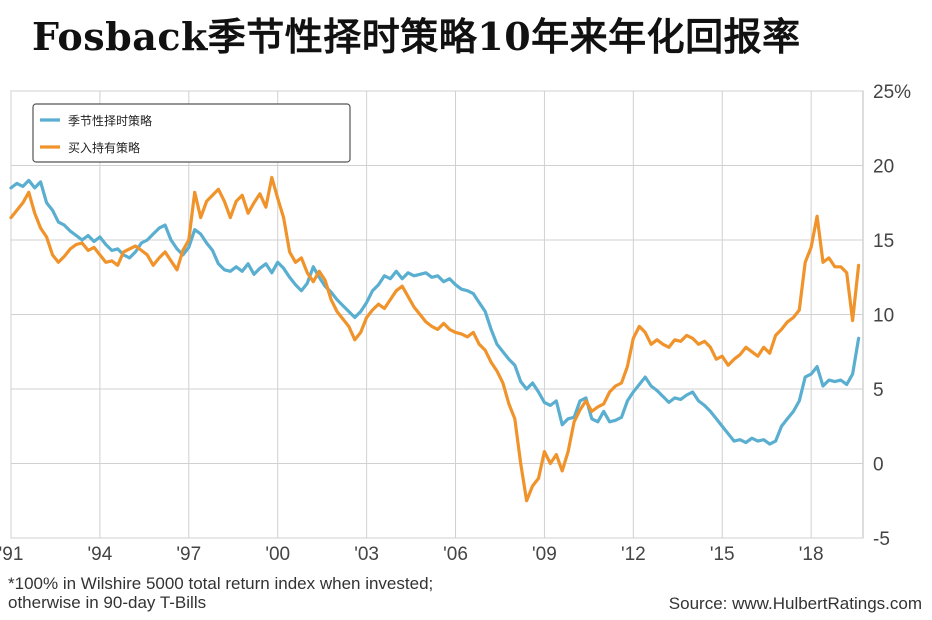 This screenshot has height=620, width=932. What do you see at coordinates (881, 539) in the screenshot?
I see `y-tick-label: -5` at bounding box center [881, 539].